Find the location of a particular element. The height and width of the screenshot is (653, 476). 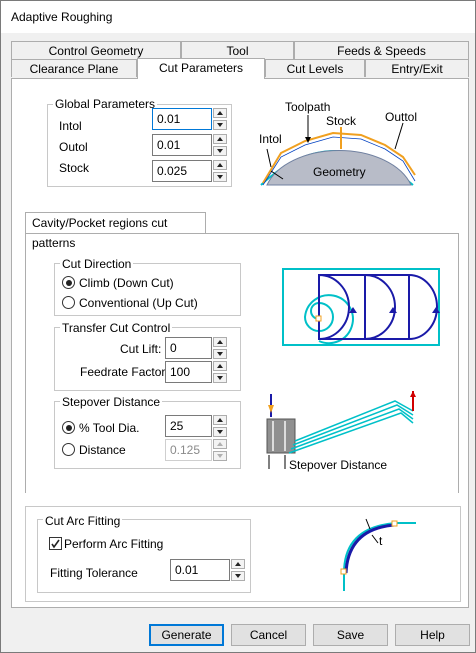

arc-fitting-label: Cut Arc Fitting is located at coordinates (83, 521).